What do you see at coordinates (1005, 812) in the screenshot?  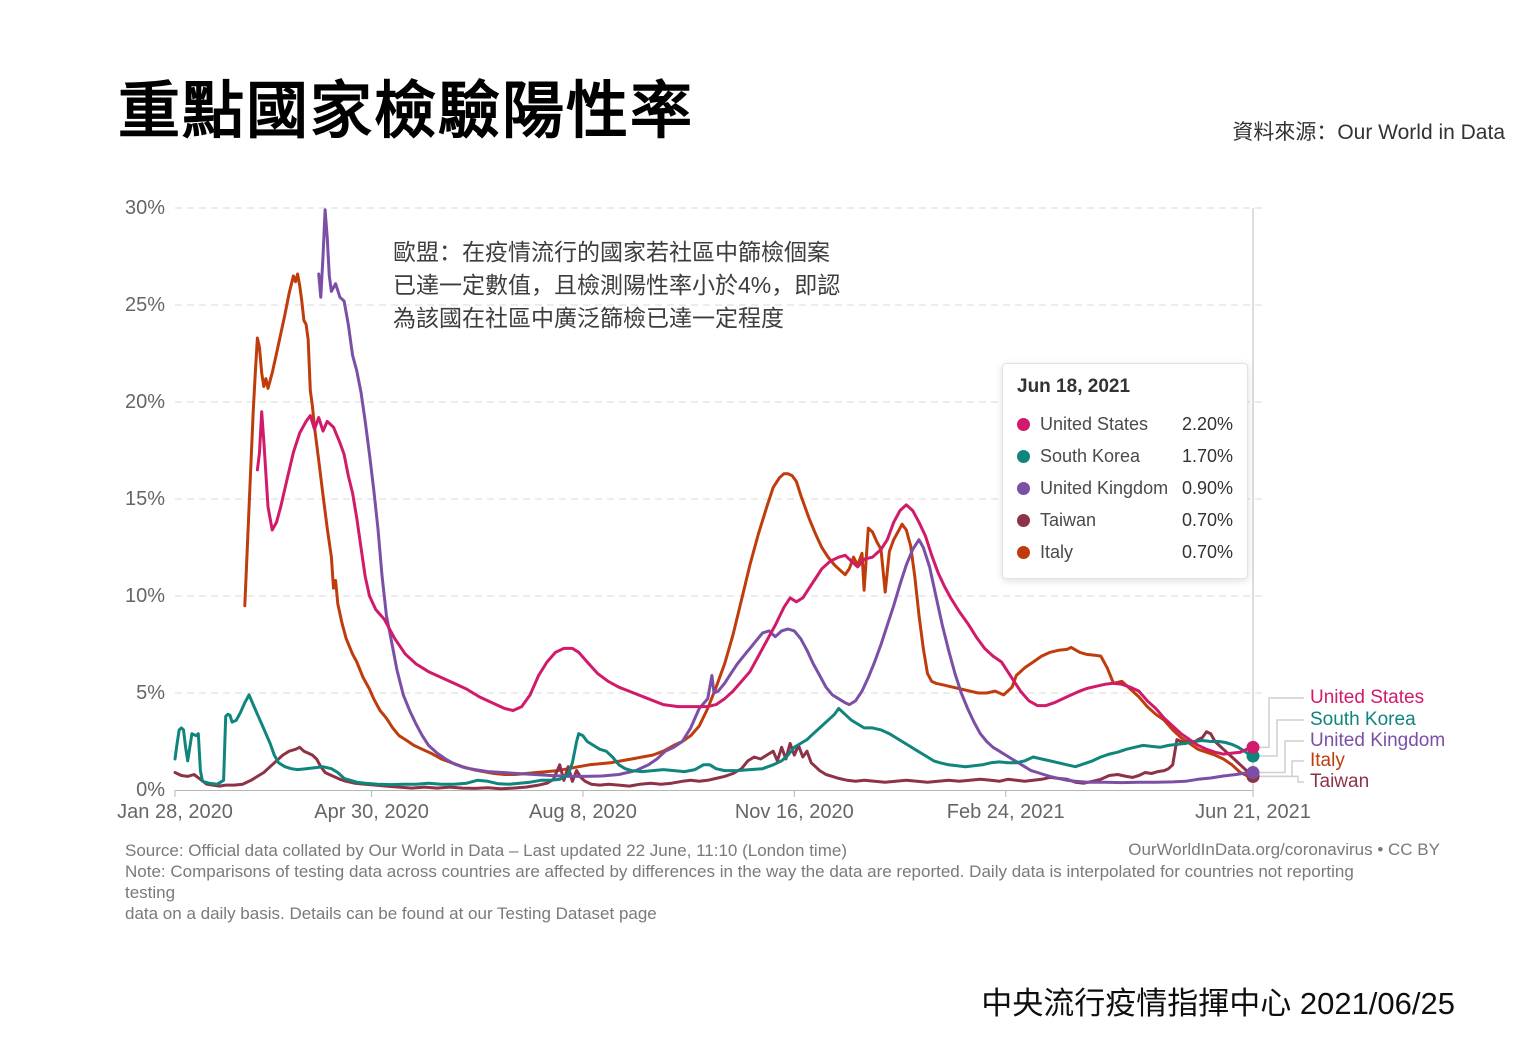 I see `x-tick-label: Feb 24, 2021` at bounding box center [1005, 812].